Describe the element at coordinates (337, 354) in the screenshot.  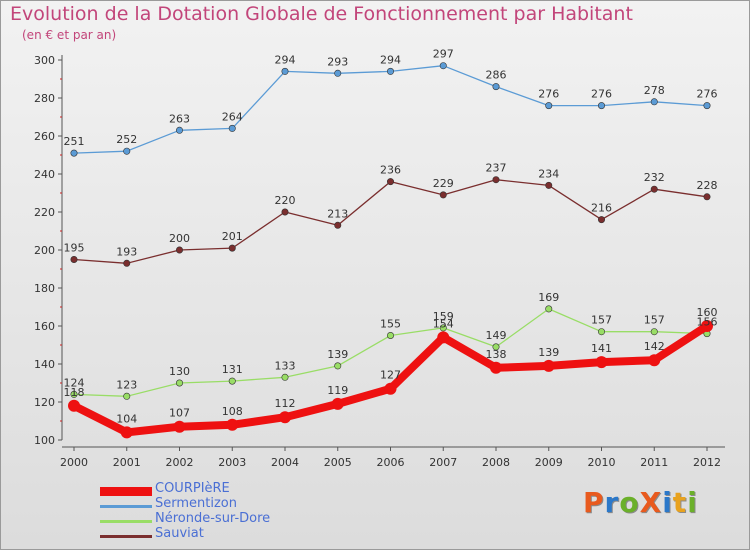
I see `data-label-n-ronde-sur-dore: 139` at that location.